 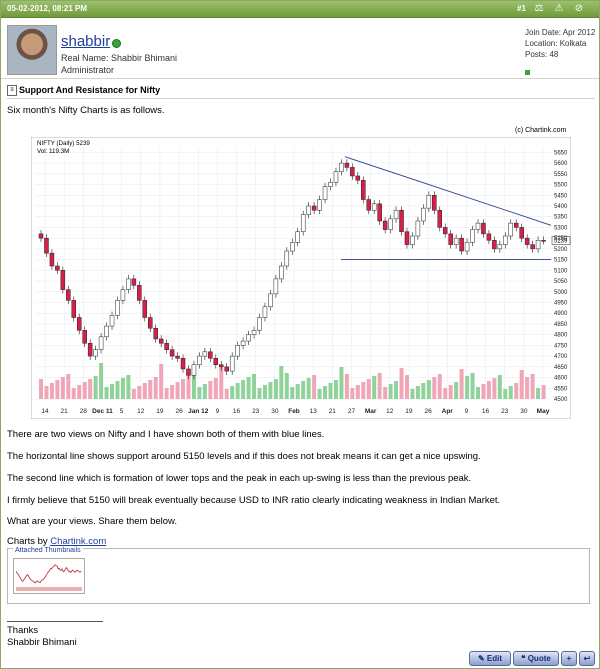 What do you see at coordinates (560, 32) in the screenshot?
I see `join-date: Join Date: Apr 2012` at bounding box center [560, 32].